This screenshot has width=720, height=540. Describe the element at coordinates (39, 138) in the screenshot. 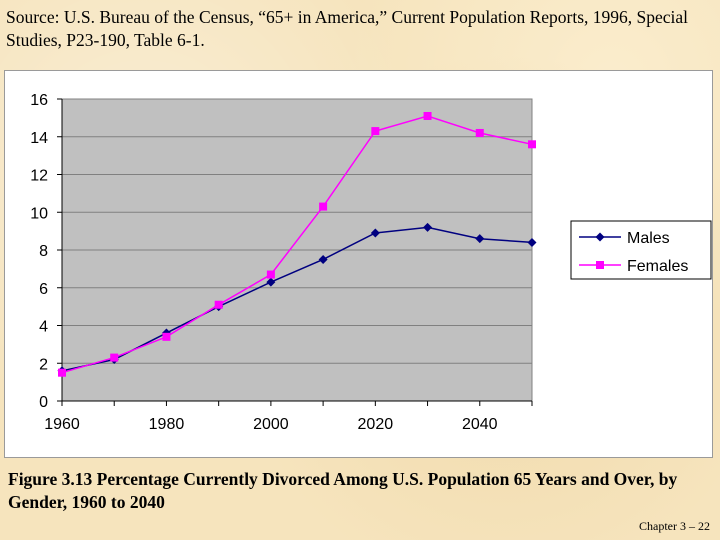

I see `y-tick-label: 14` at that location.